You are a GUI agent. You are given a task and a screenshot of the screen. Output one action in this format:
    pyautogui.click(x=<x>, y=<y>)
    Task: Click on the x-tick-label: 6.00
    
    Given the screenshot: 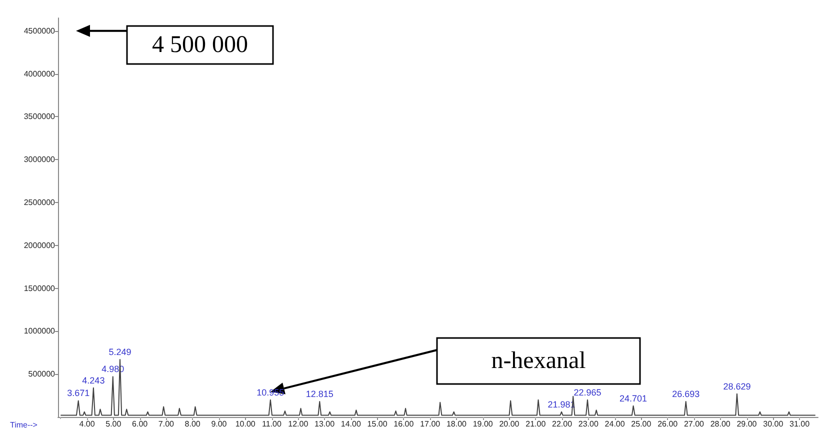 What is the action you would take?
    pyautogui.click(x=140, y=424)
    